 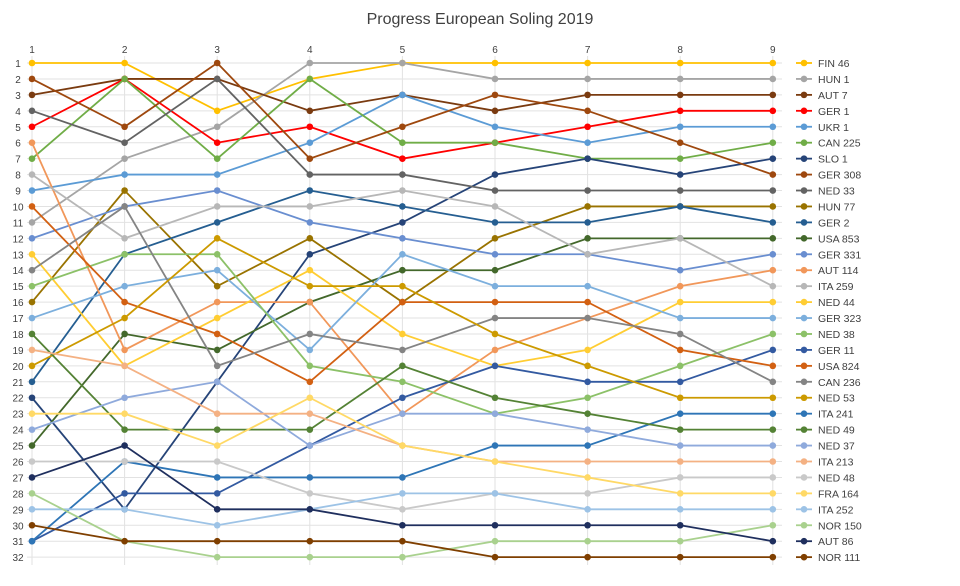 What do you see at coordinates (827, 494) in the screenshot?
I see `legend-item: FRA 164` at bounding box center [827, 494].